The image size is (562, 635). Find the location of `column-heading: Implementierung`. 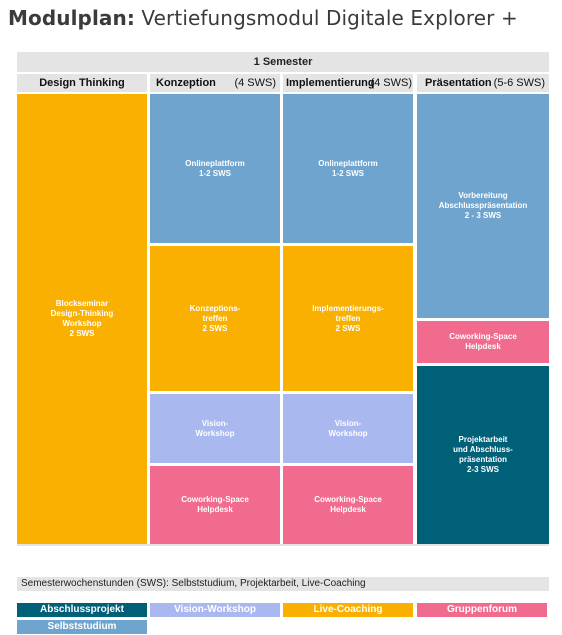

column-heading: Implementierung is located at coordinates (330, 83).